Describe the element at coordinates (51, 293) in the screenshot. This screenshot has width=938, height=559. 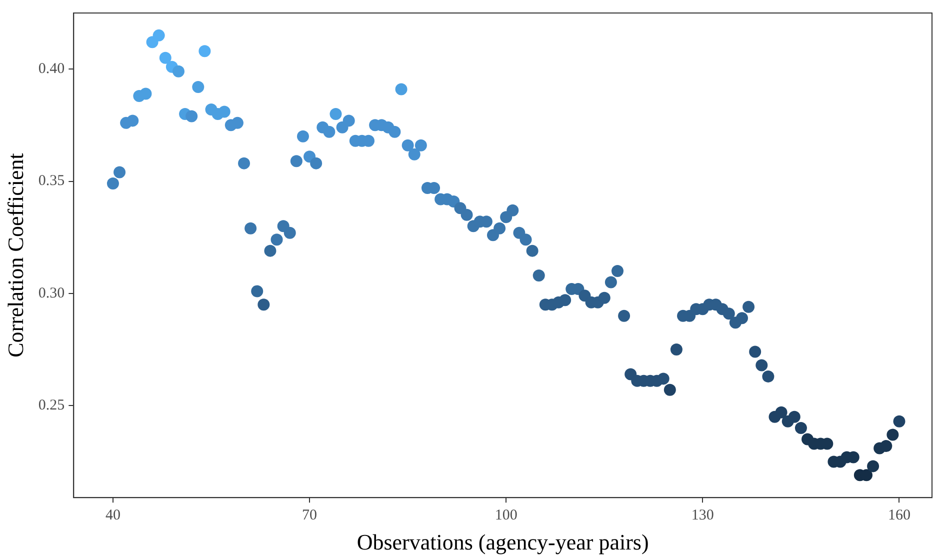
I see `y-tick-label: 0.30` at that location.